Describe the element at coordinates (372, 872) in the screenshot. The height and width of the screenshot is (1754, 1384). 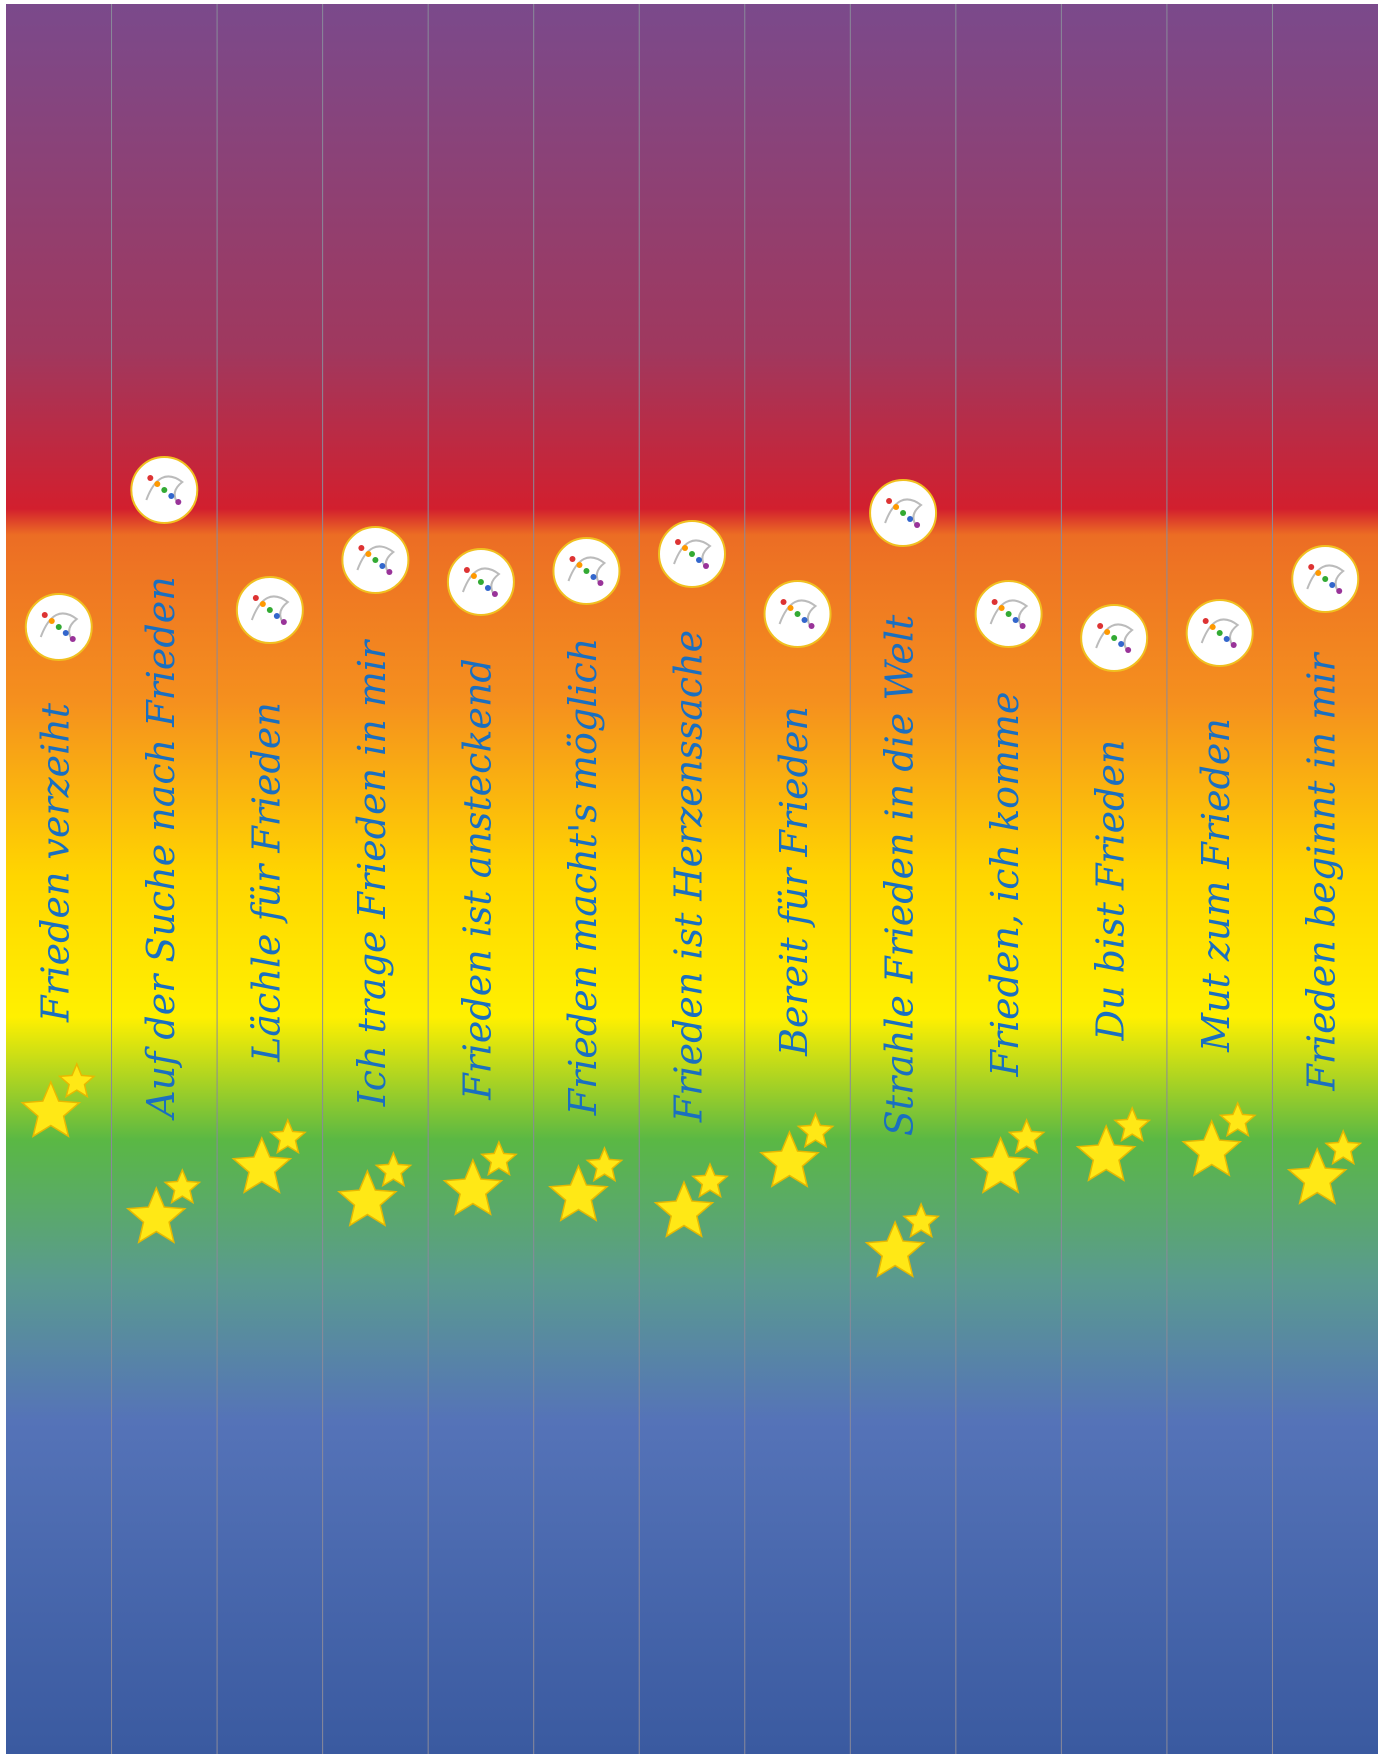
I see `bookmark-text: Ich trage Frieden in mir` at that location.